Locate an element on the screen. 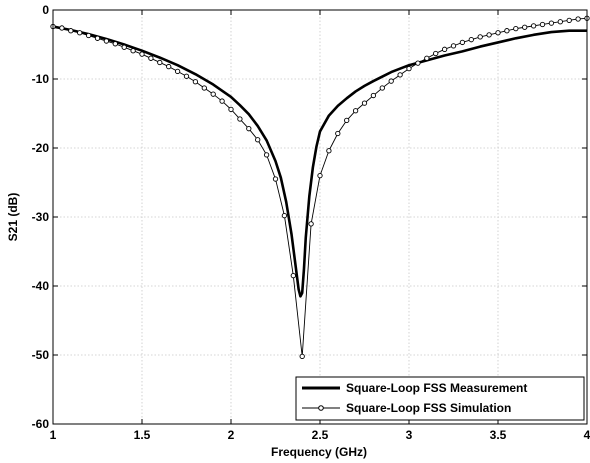 This screenshot has width=590, height=463. x-tick-label: 1.5 is located at coordinates (142, 435).